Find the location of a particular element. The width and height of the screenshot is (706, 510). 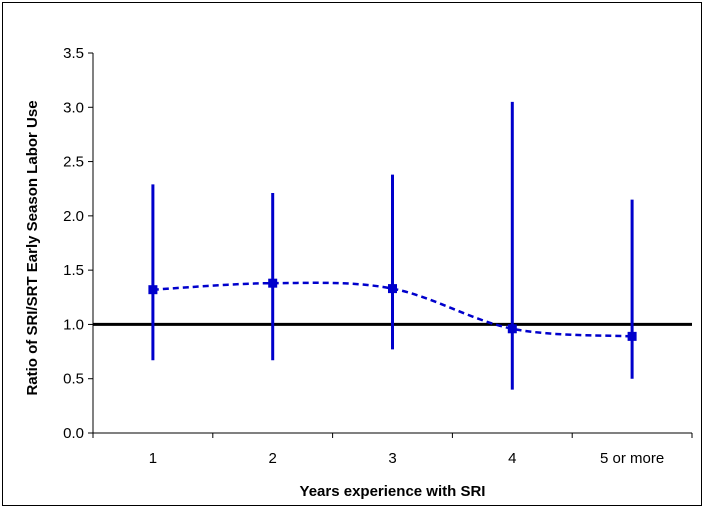

x-axis-title: Years experience with SRI is located at coordinates (393, 491).